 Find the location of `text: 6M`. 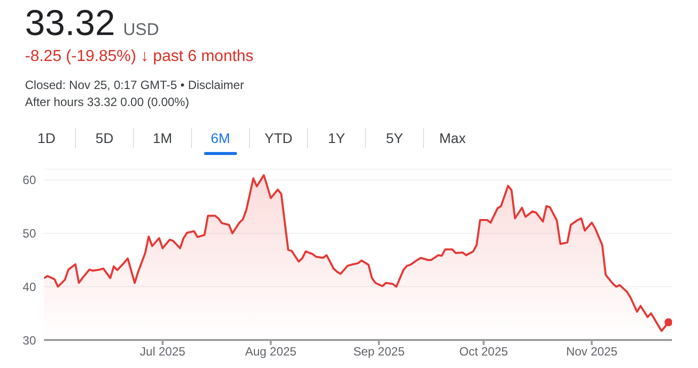

text: 6M is located at coordinates (220, 138).